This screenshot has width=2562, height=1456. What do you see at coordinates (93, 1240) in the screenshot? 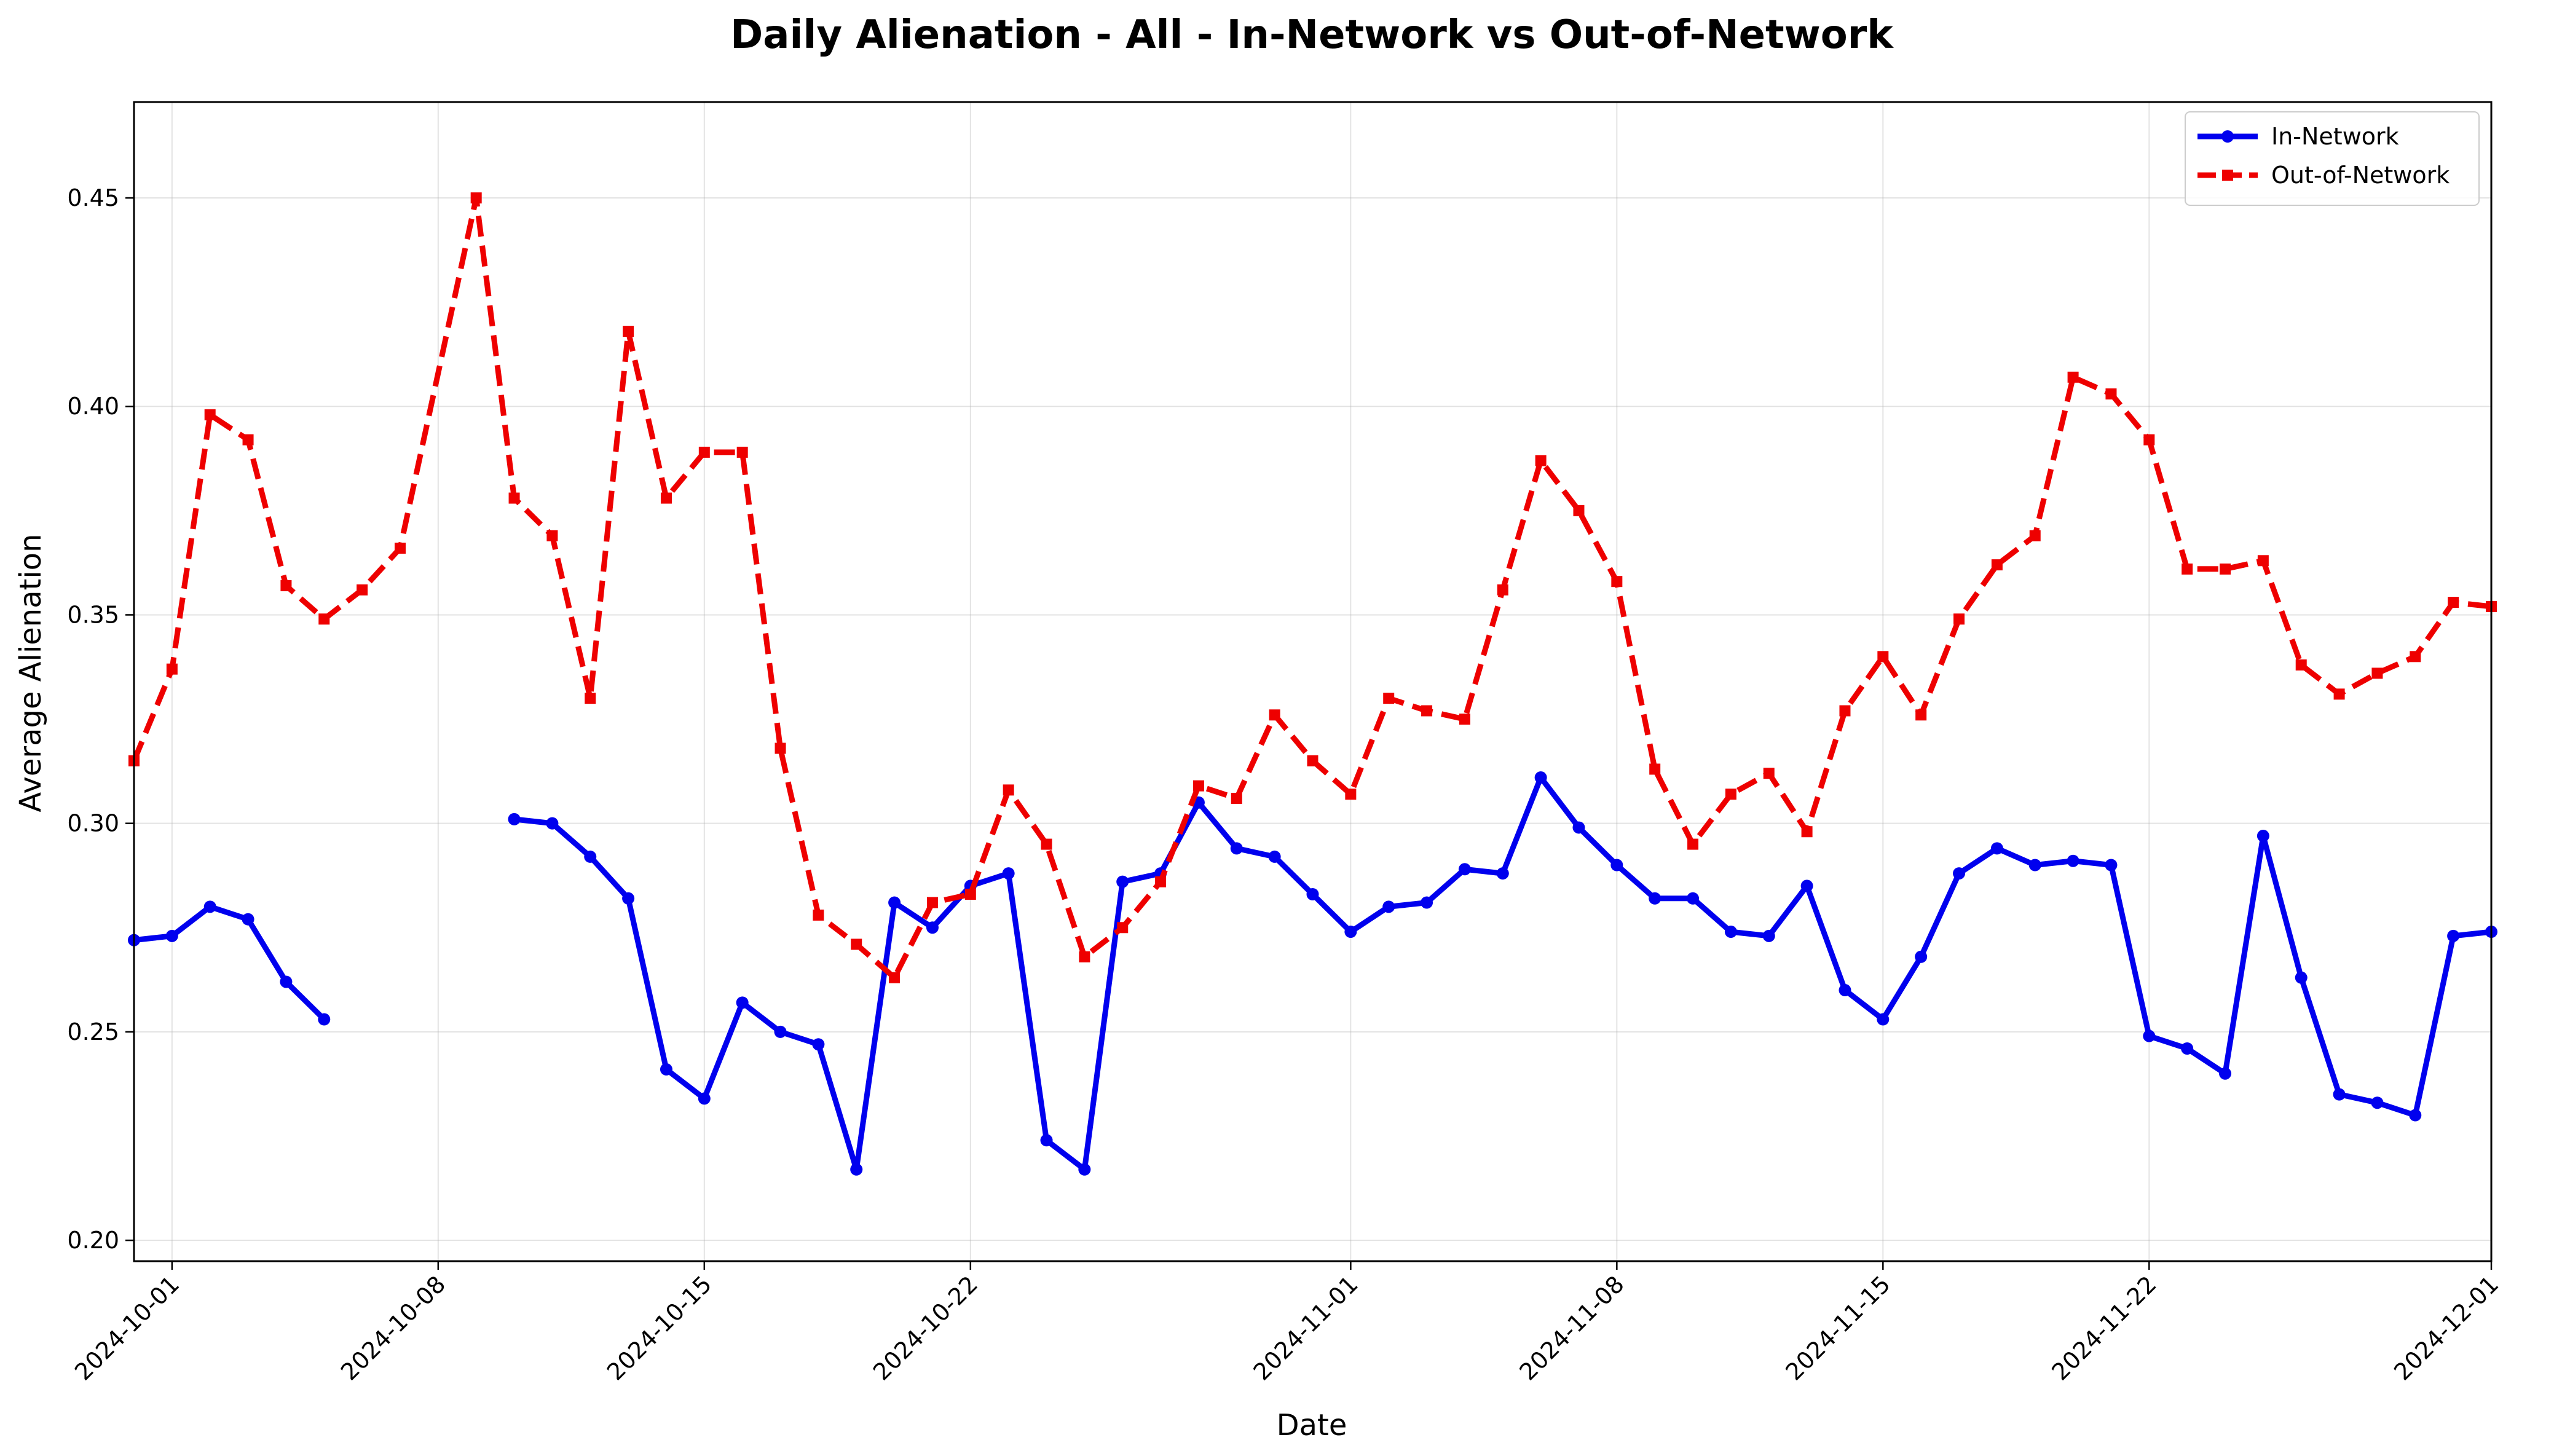
I see `y-tick-label: 0.20` at bounding box center [93, 1240].